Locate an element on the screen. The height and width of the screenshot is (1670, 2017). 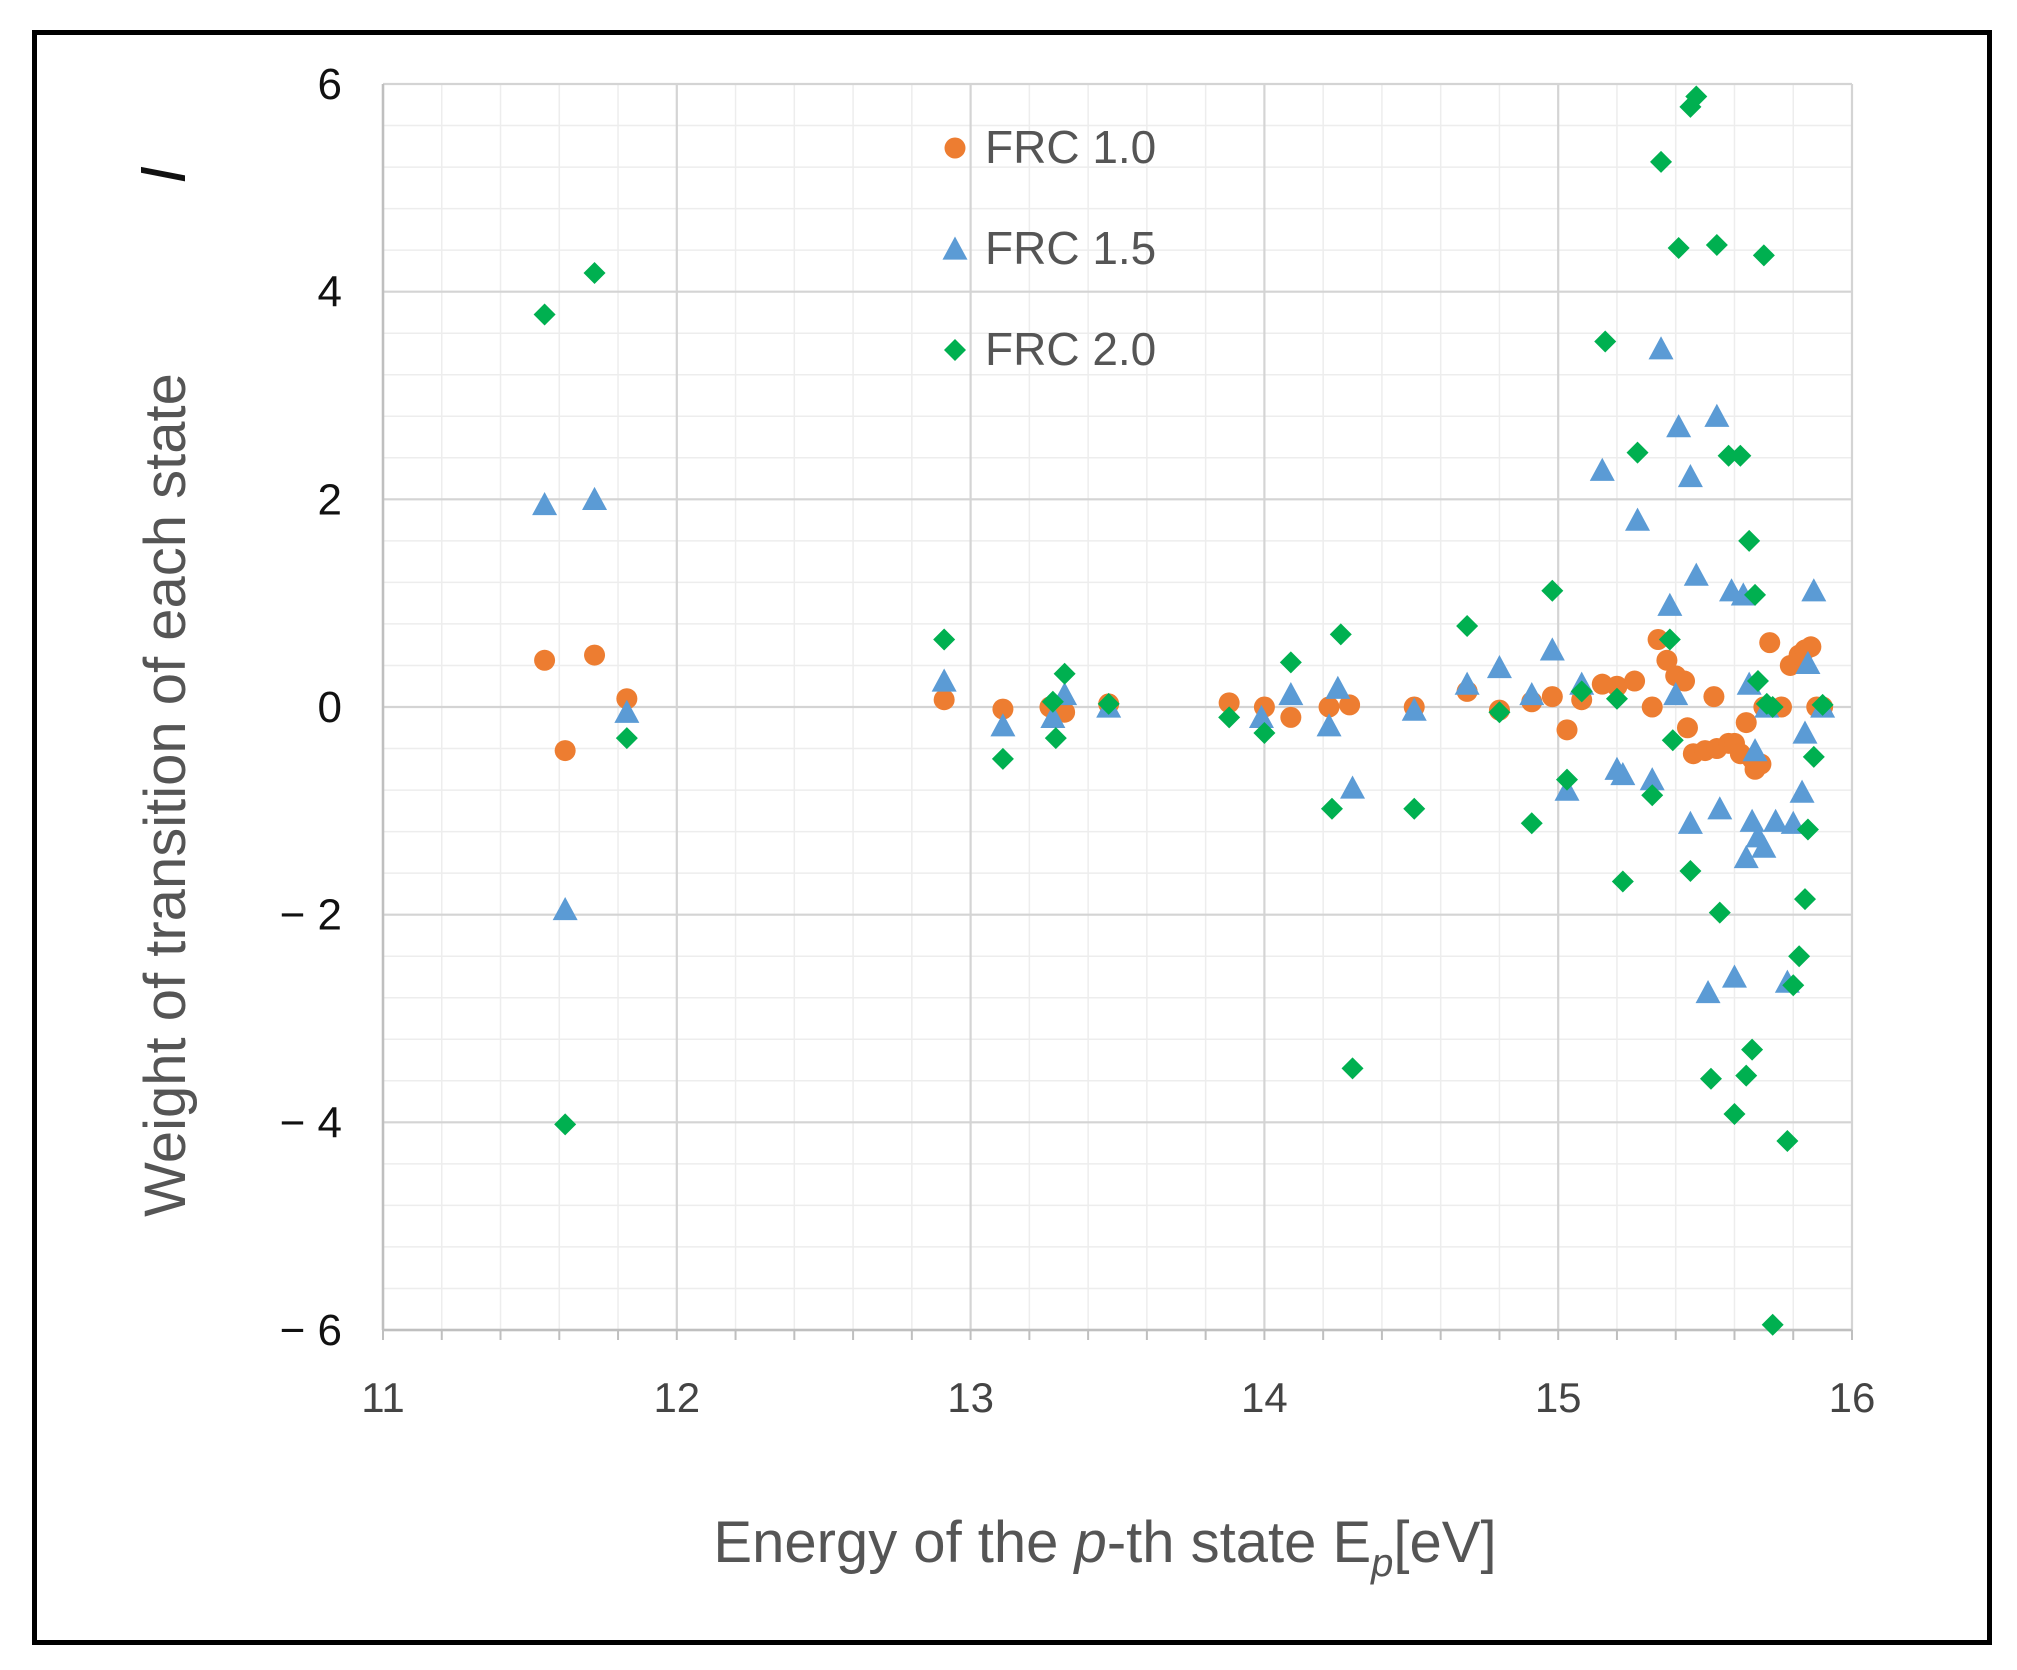
legend-marker-triangle is located at coordinates (955, 248).